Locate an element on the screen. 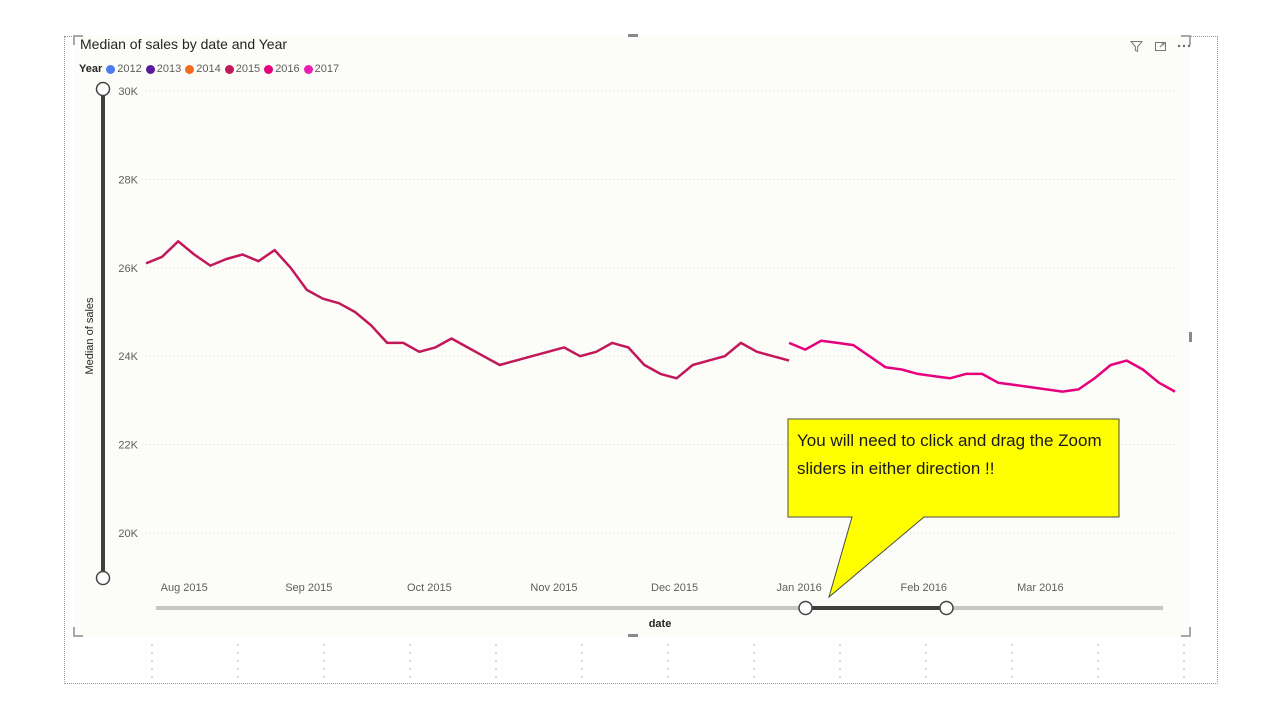 This screenshot has width=1280, height=720. visual-title: Median of sales by date and Year is located at coordinates (184, 44).